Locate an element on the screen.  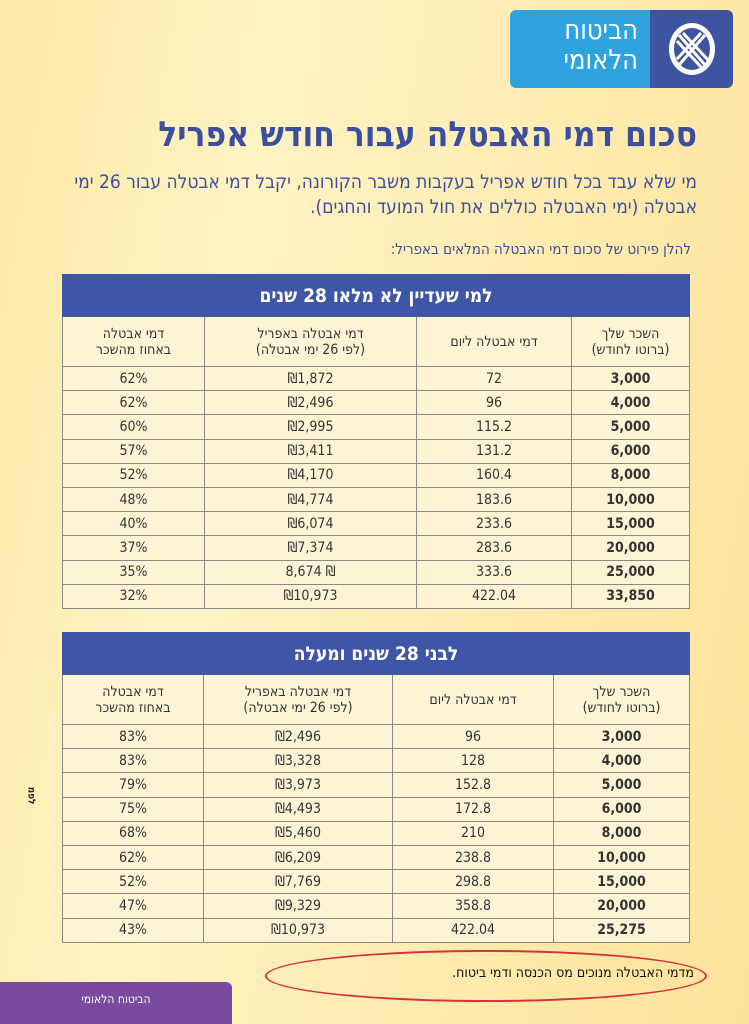
april-cell: ₪5,460 is located at coordinates (298, 833).